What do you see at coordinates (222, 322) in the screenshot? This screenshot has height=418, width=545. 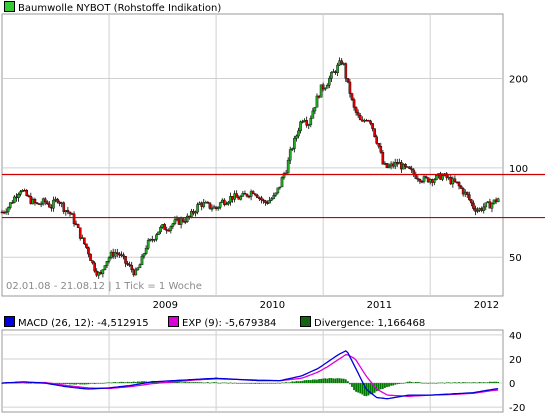 I see `macd-legend-exp: EXP (9): -5,679384` at bounding box center [222, 322].